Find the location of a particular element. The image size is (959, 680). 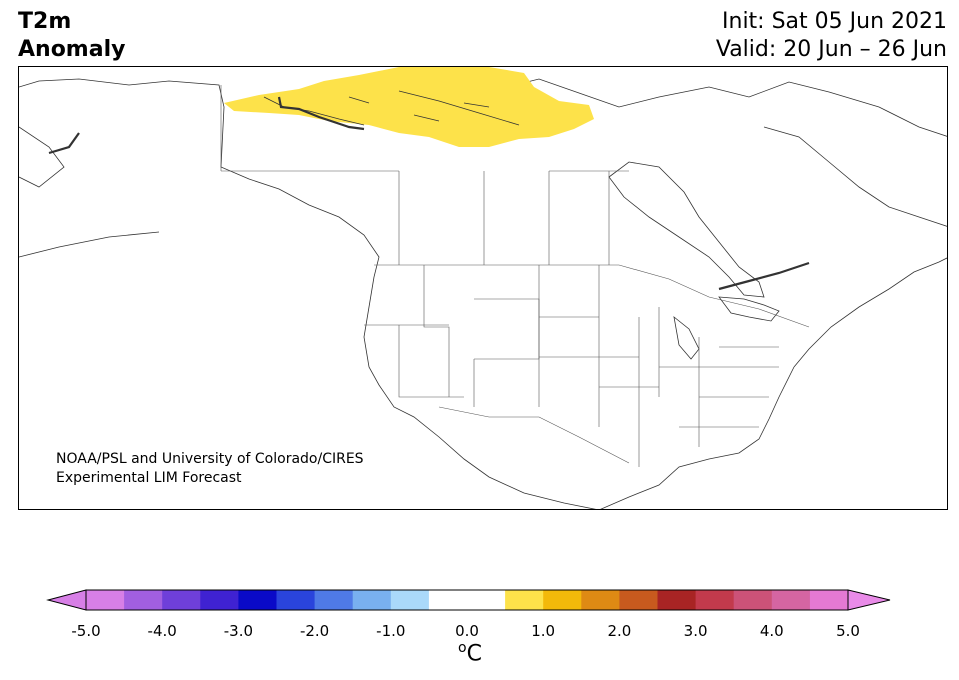

hudson-bay is located at coordinates (686, 229).